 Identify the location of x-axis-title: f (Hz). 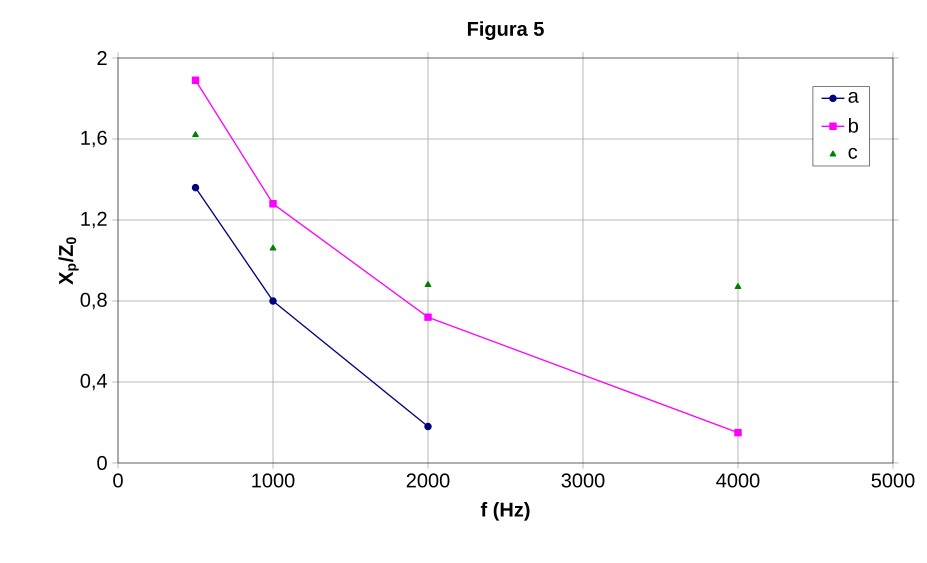
(505, 511).